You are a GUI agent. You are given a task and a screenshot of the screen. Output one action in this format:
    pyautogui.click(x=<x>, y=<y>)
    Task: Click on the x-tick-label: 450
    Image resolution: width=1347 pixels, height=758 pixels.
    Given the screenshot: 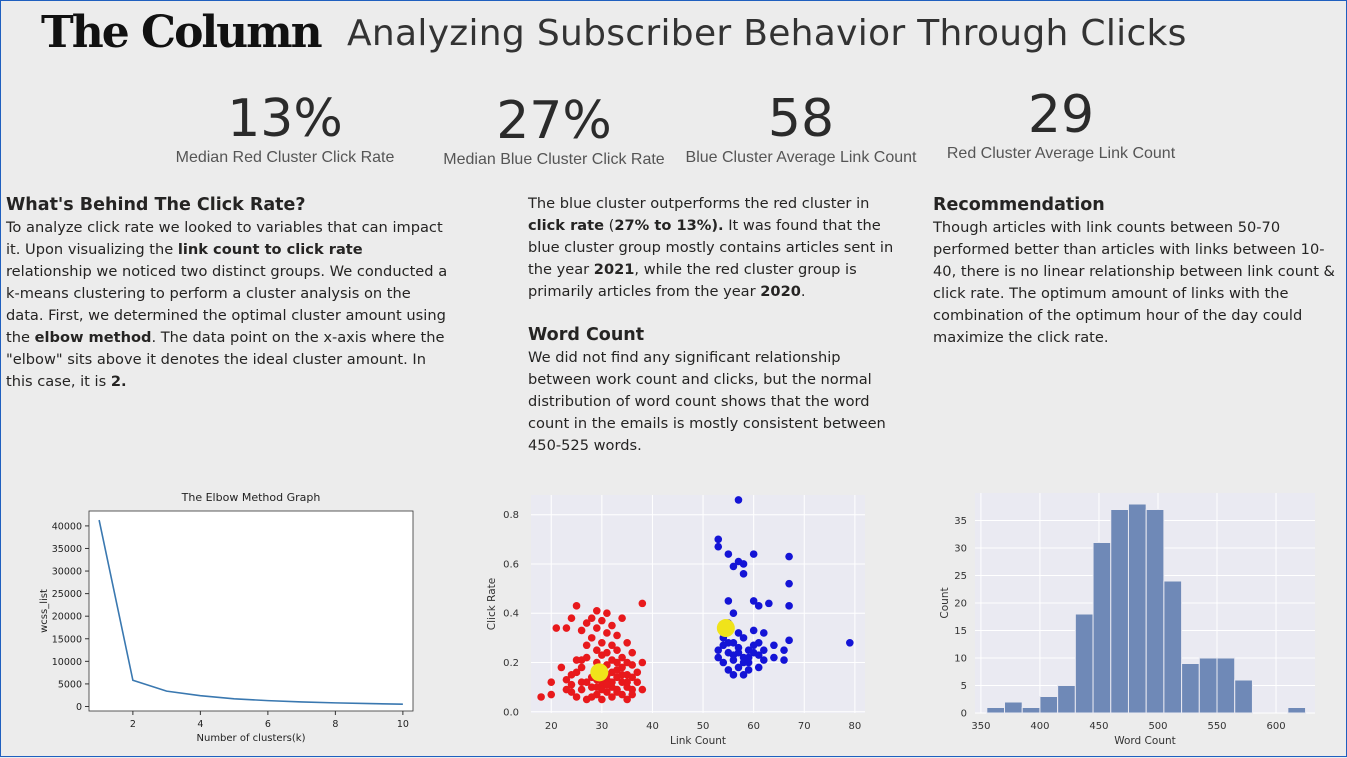 What is the action you would take?
    pyautogui.click(x=1098, y=726)
    